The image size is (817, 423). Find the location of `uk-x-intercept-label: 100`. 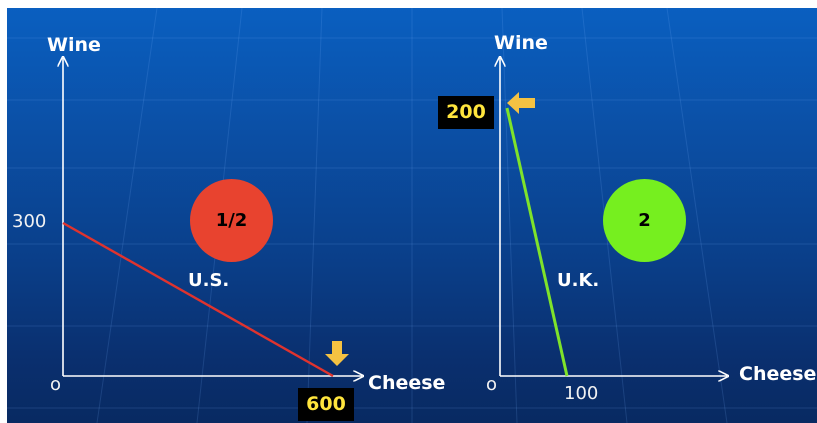

uk-x-intercept-label: 100 is located at coordinates (581, 393).